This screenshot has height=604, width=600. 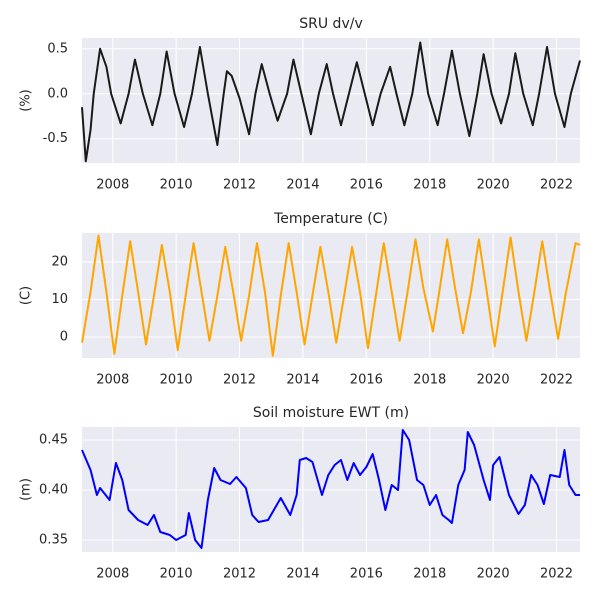 I want to click on y-tick-label: 20, so click(x=59, y=261).